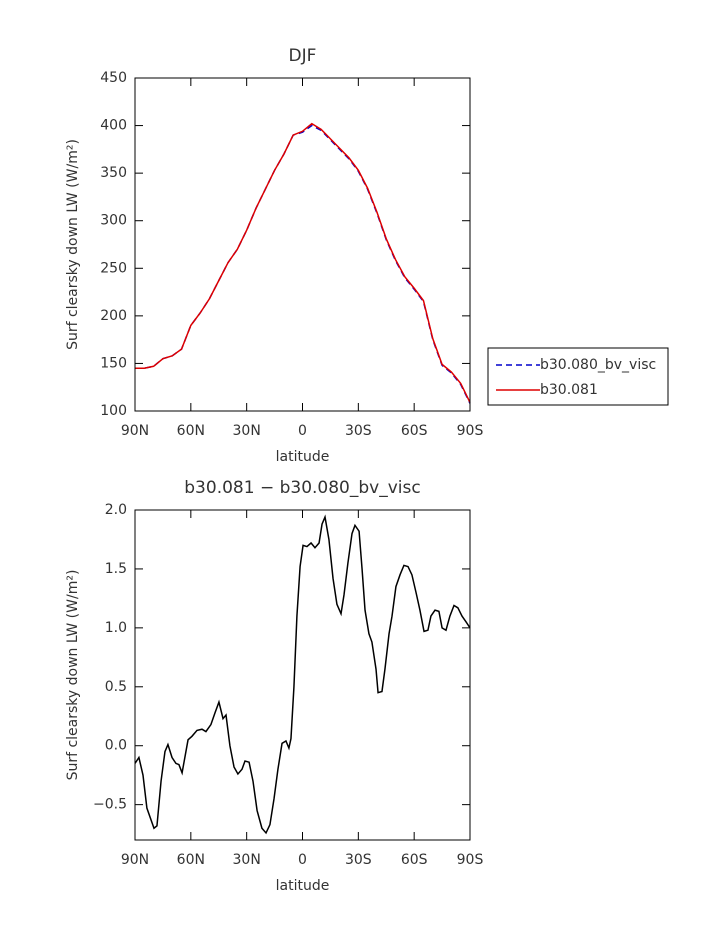 This screenshot has width=723, height=935. Describe the element at coordinates (116, 687) in the screenshot. I see `y-tick-label: 0.5` at that location.